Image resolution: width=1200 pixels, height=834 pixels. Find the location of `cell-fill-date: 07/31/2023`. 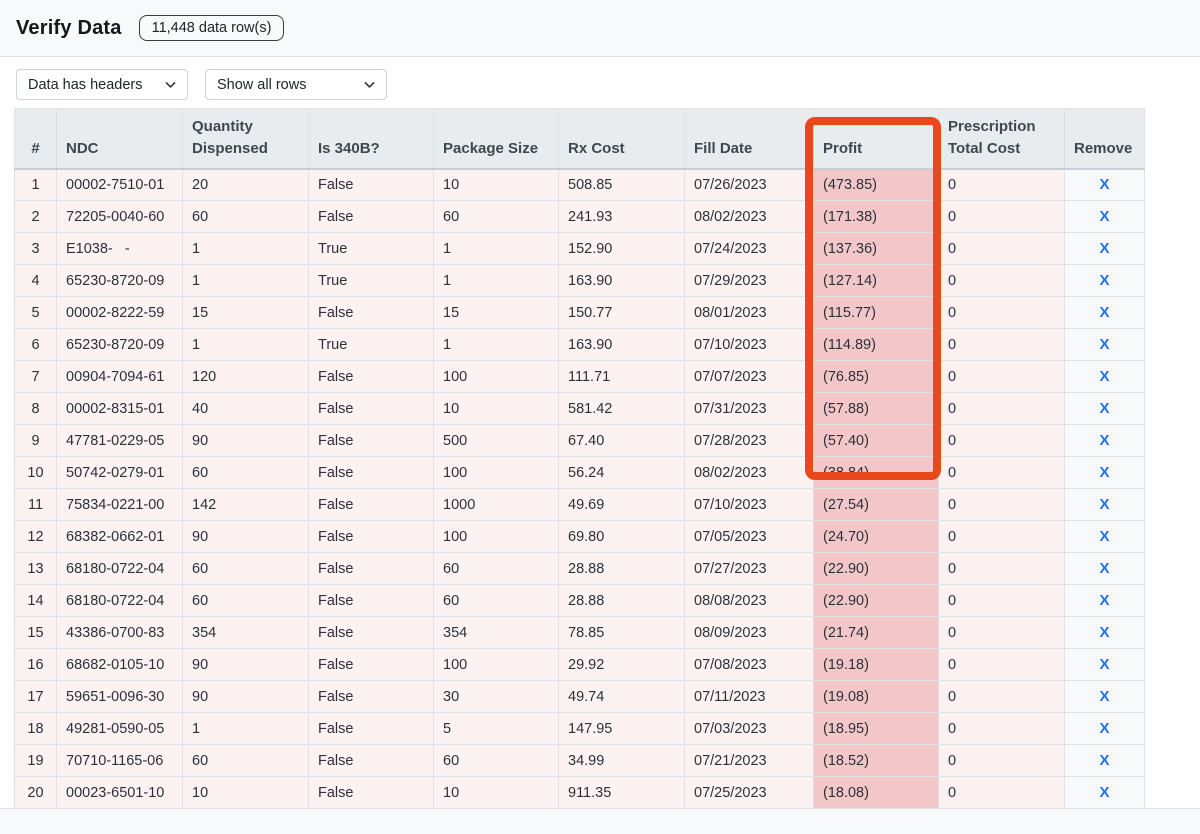

cell-fill-date: 07/31/2023 is located at coordinates (749, 408).